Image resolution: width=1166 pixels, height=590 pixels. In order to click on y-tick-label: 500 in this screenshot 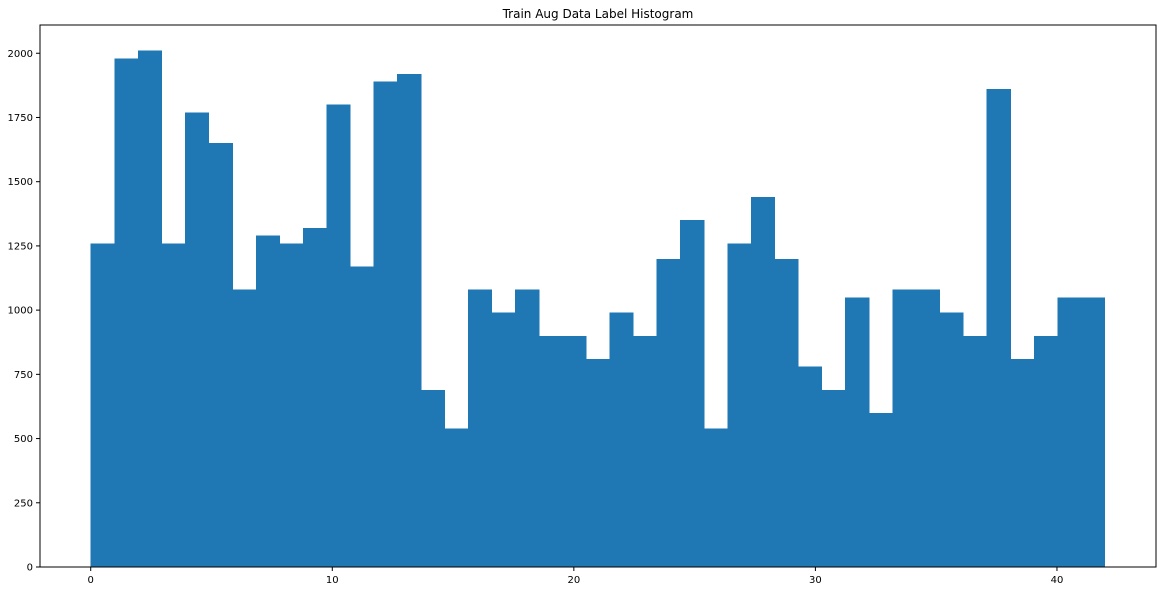, I will do `click(23, 439)`.